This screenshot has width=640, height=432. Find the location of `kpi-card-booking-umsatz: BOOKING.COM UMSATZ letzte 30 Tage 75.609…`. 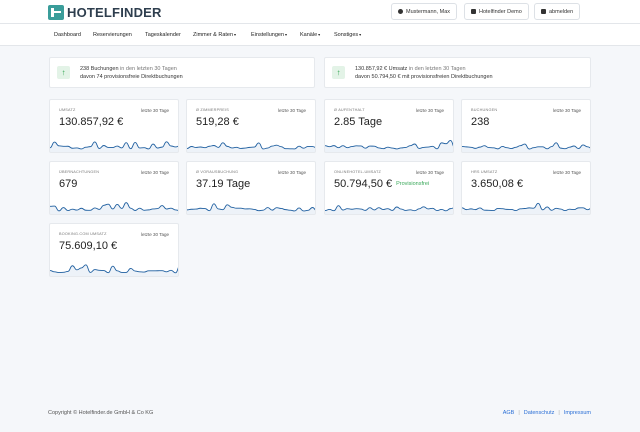

kpi-card-booking-umsatz: BOOKING.COM UMSATZ letzte 30 Tage 75.609… is located at coordinates (114, 250).